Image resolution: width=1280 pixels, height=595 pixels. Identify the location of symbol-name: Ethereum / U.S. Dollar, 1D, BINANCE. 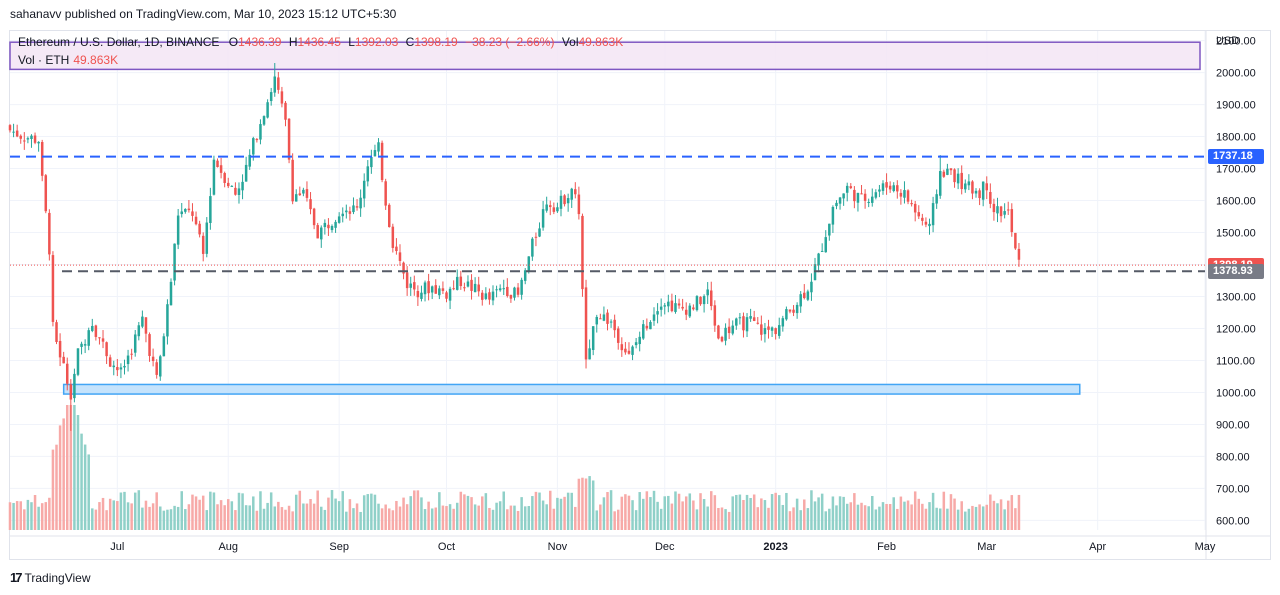
(119, 42).